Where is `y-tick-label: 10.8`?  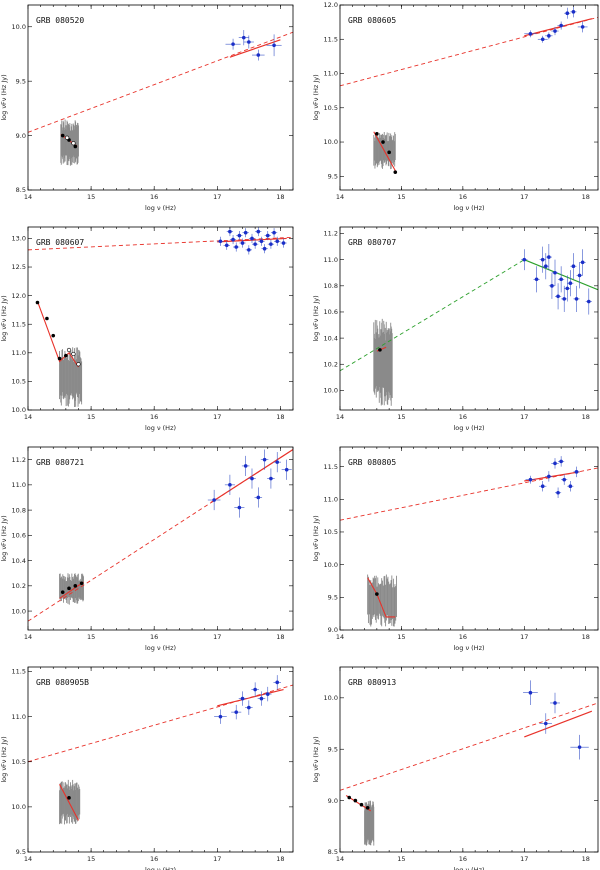 y-tick-label: 10.8 is located at coordinates (19, 510).